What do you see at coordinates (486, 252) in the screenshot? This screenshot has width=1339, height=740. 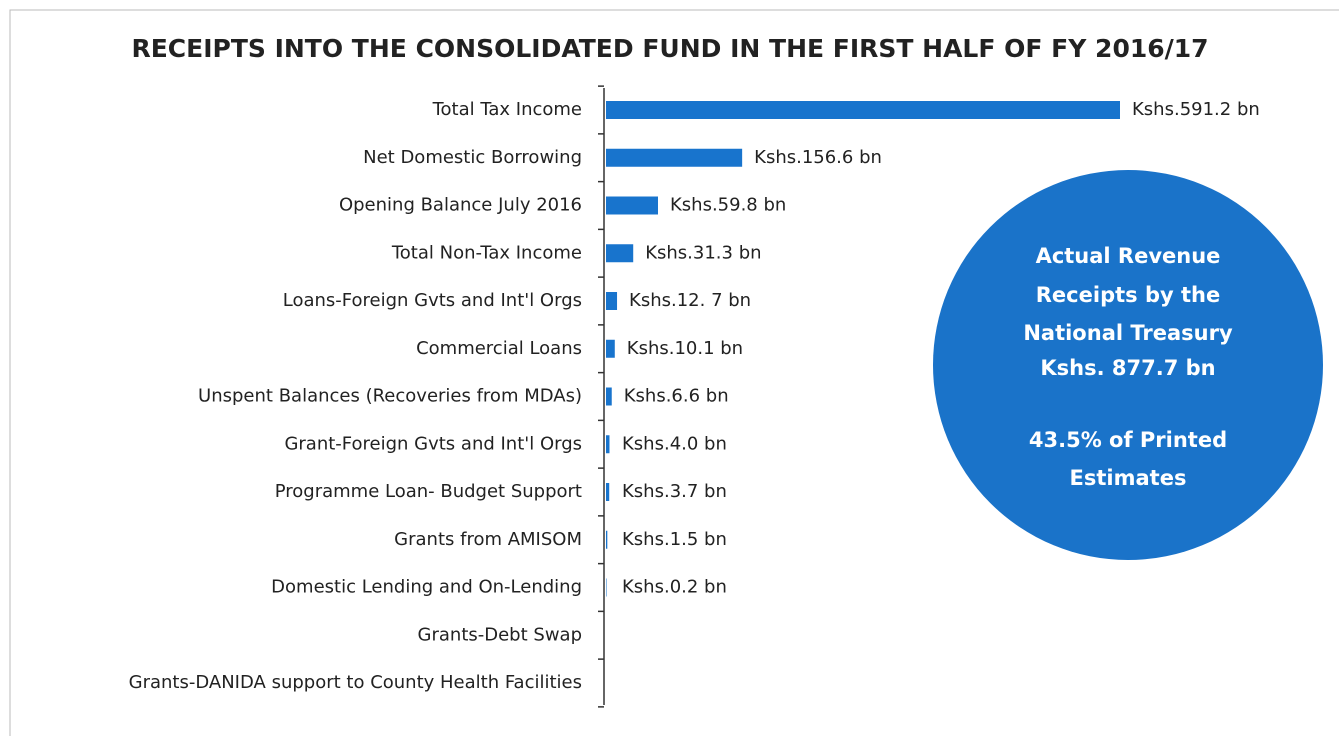 I see `category-label: Total Non-Tax Income` at bounding box center [486, 252].